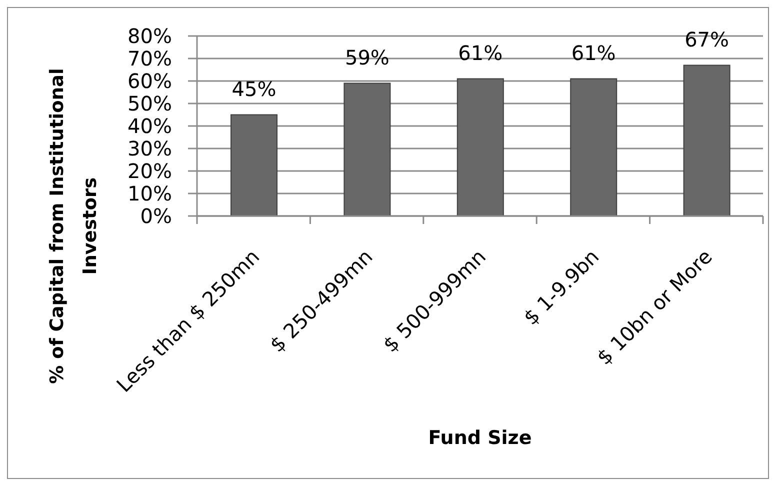 This screenshot has height=488, width=779. Describe the element at coordinates (150, 171) in the screenshot. I see `y-tick-label: 20%` at that location.